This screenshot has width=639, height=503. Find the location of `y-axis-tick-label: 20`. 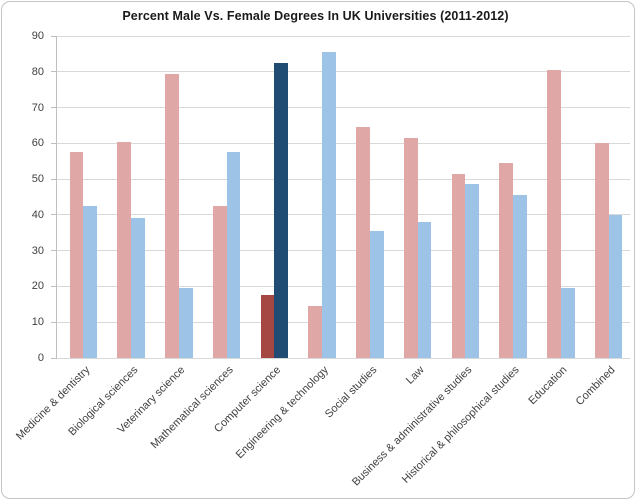

y-axis-tick-label: 20 is located at coordinates (37, 286).